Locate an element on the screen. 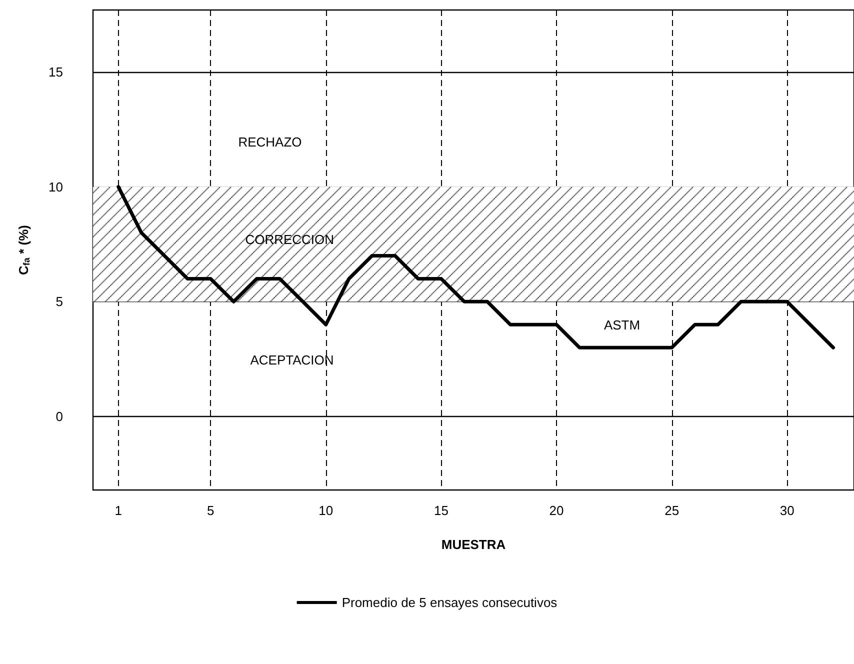  x-tick-label: 1 is located at coordinates (118, 510).